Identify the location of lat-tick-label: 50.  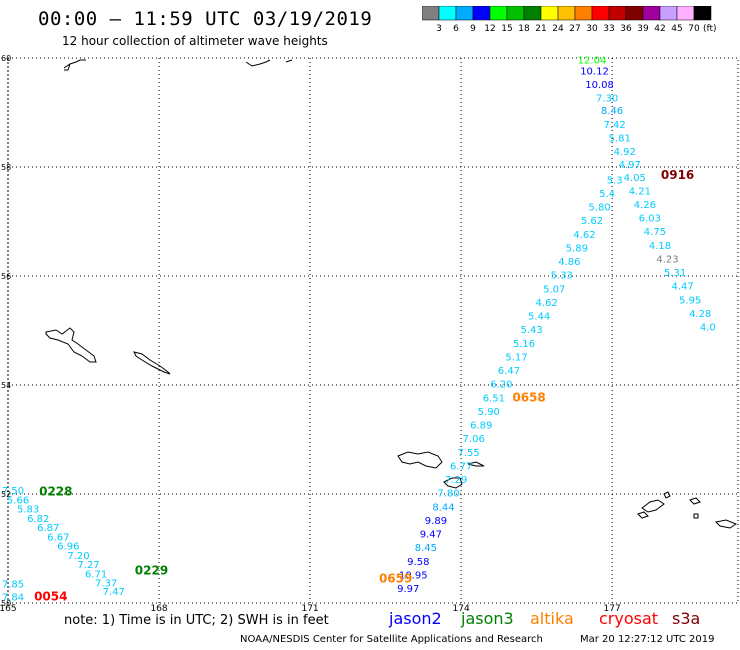
(6, 603).